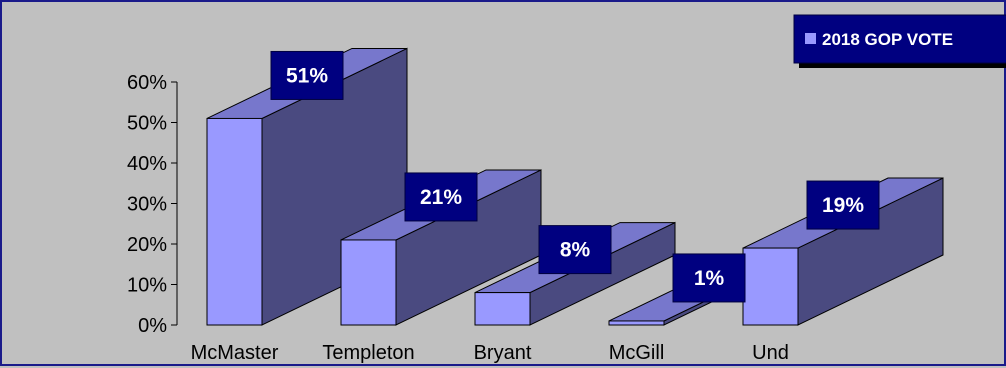 The height and width of the screenshot is (368, 1006). I want to click on data-label: 8%, so click(575, 250).